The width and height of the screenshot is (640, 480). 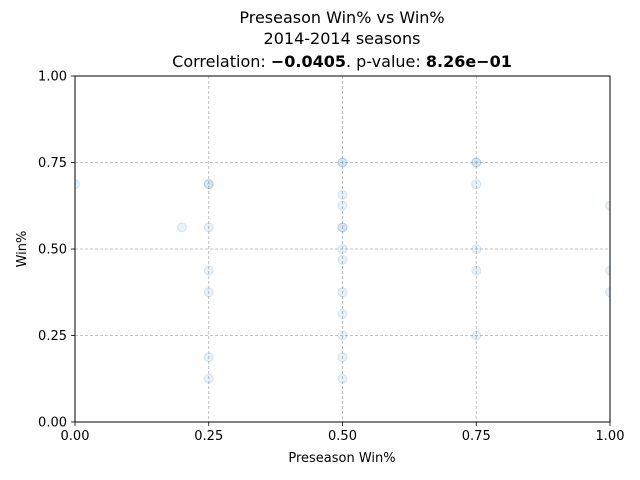 I want to click on y-tick-label: 0.50, so click(x=52, y=250).